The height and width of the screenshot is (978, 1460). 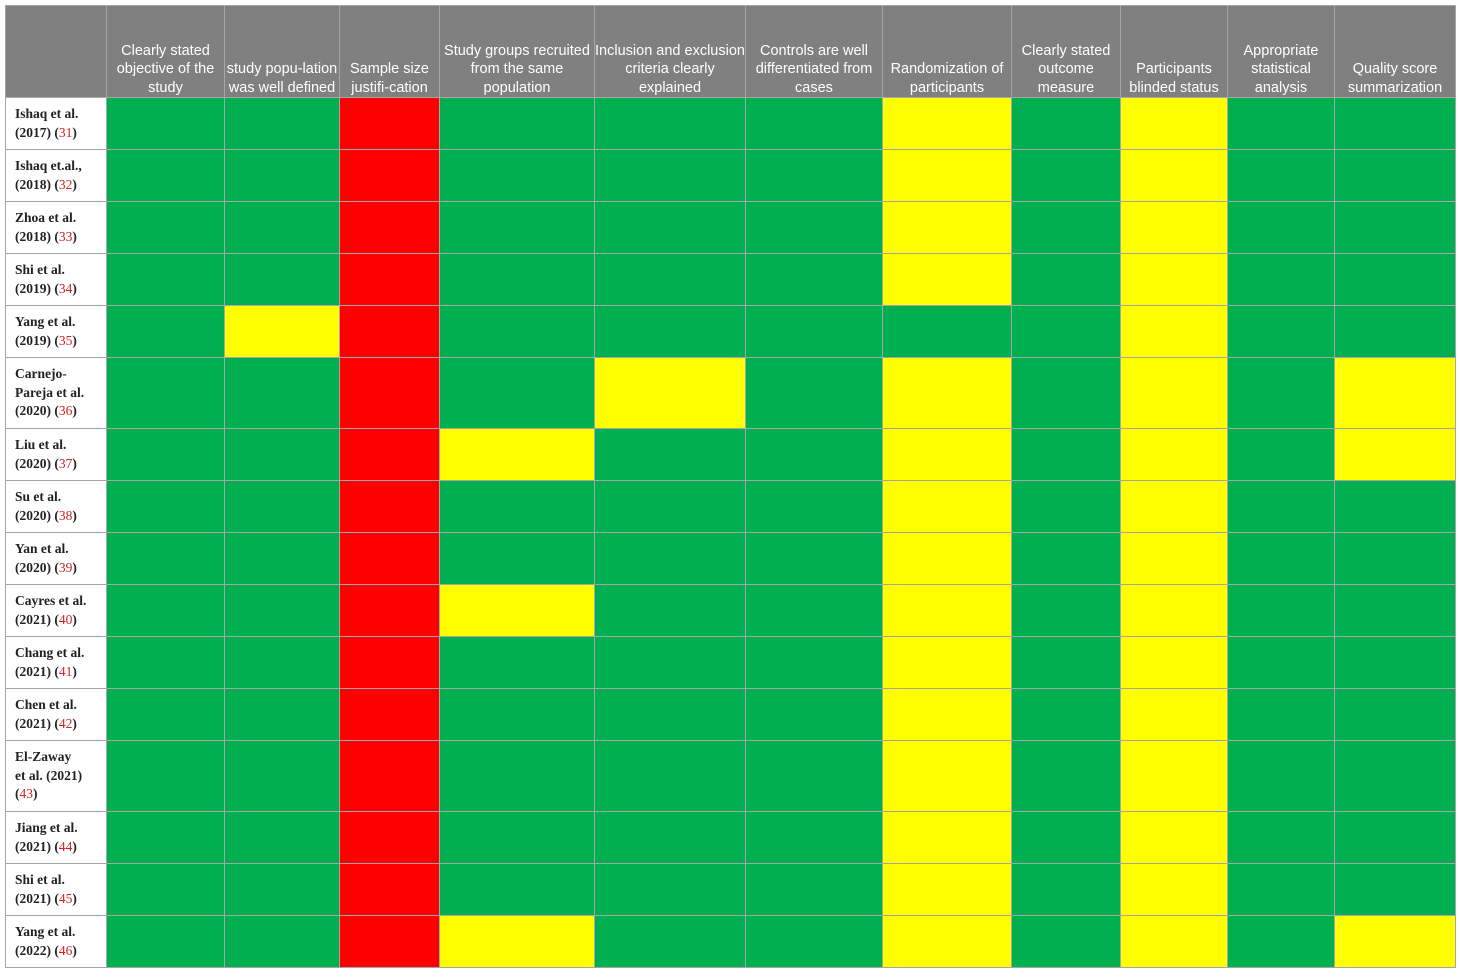 I want to click on study-cell: Zhoa et al. (2018) (33), so click(x=56, y=227).